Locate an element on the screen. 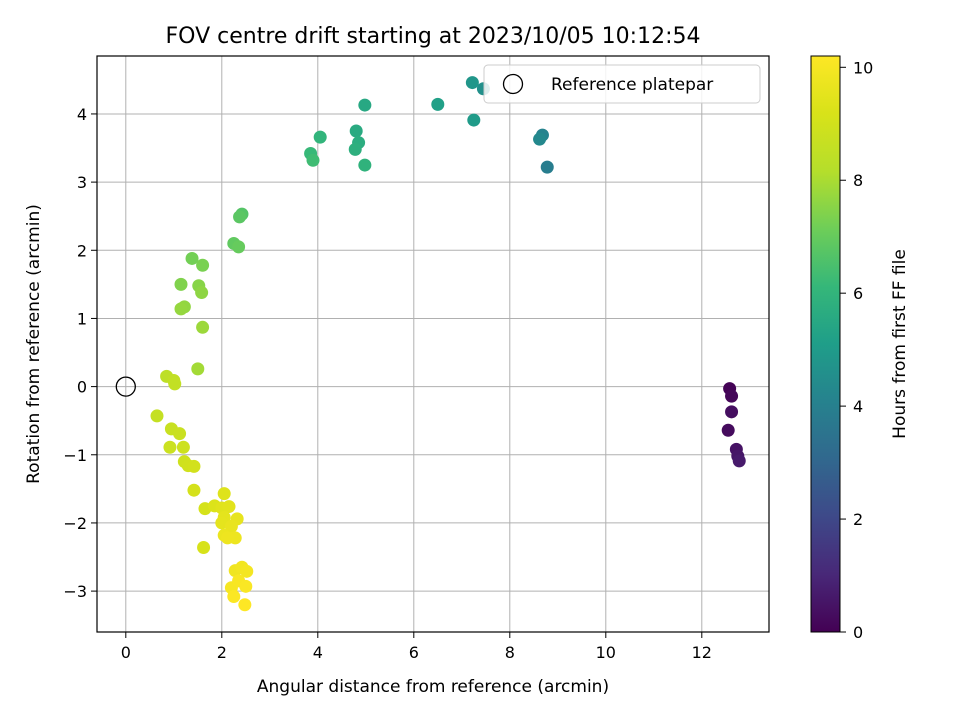  x-tick-label: 8 is located at coordinates (510, 652).